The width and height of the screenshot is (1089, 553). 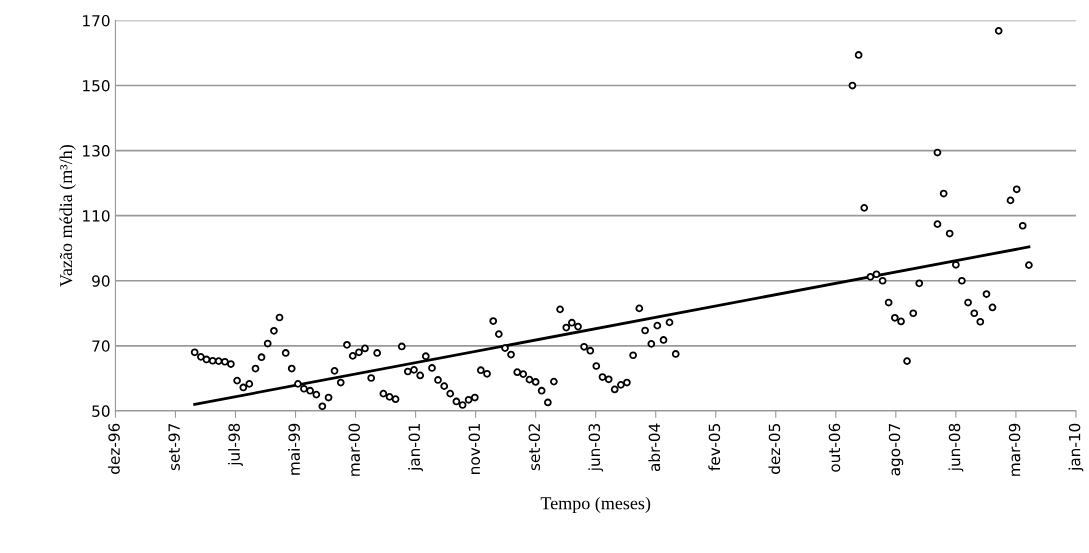 What do you see at coordinates (595, 505) in the screenshot?
I see `x-axis-title: Tempo (meses)` at bounding box center [595, 505].